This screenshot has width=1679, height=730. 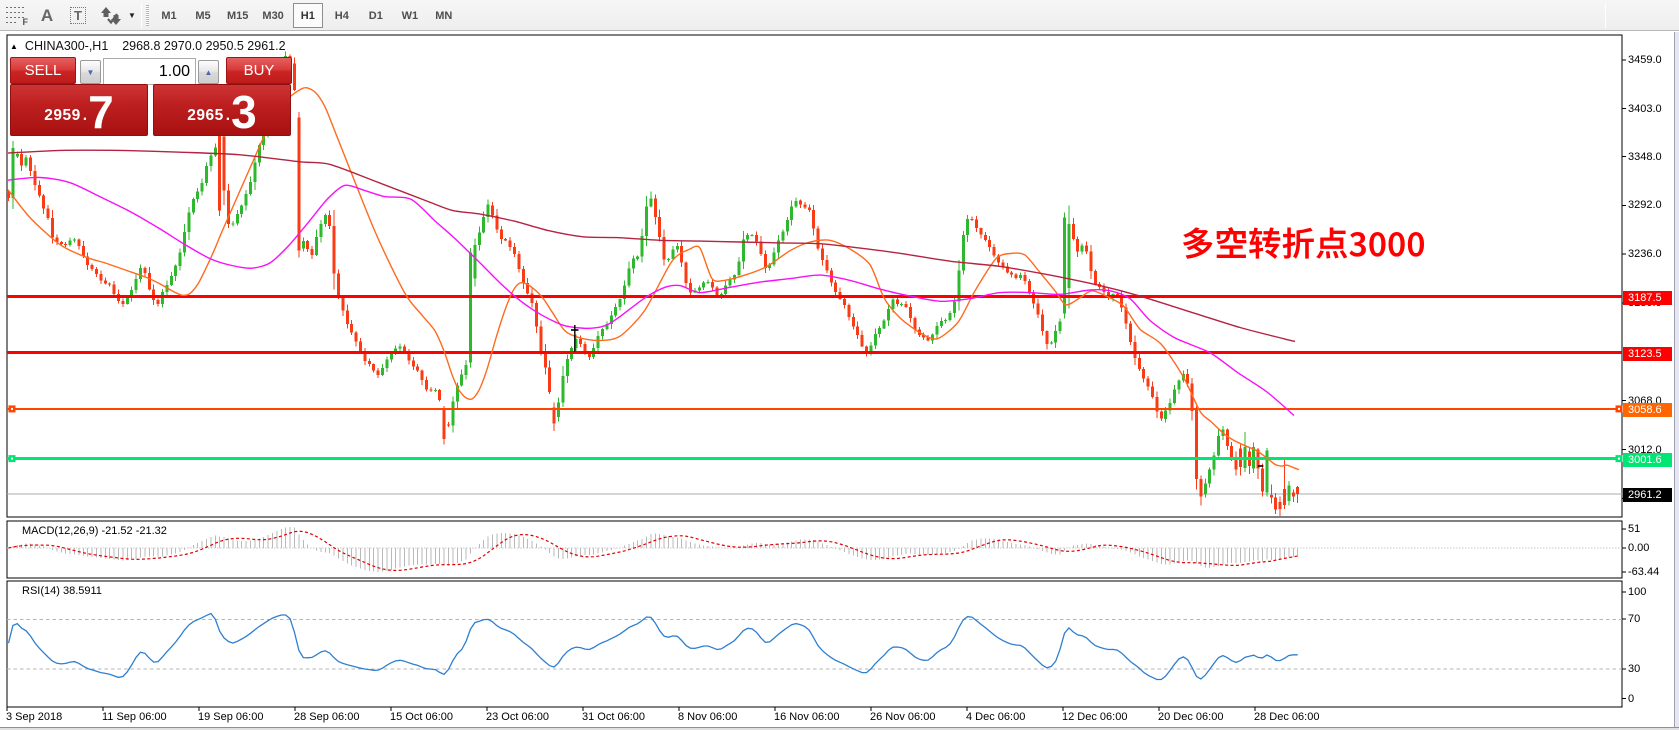 I want to click on volume-input: 1.00, so click(x=149, y=71).